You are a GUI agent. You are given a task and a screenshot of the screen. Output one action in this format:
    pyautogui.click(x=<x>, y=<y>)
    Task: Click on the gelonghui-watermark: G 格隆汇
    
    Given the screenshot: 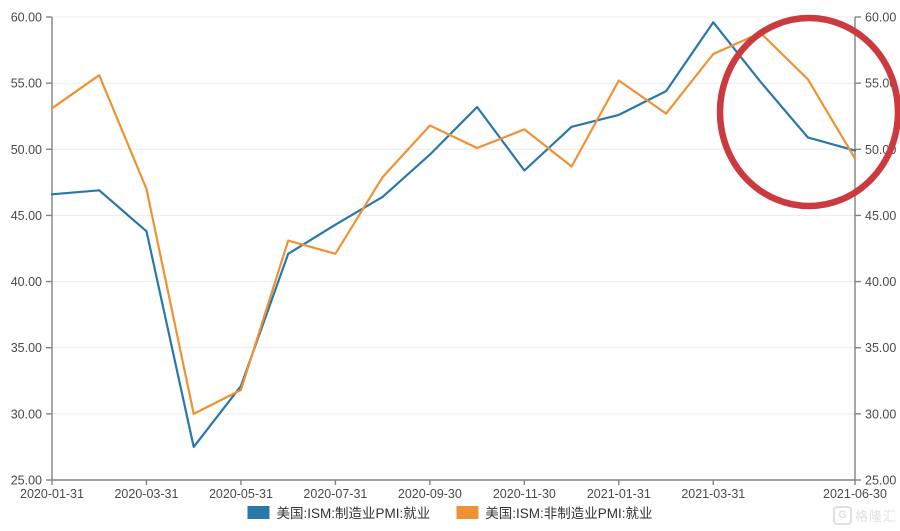 What is the action you would take?
    pyautogui.click(x=864, y=515)
    